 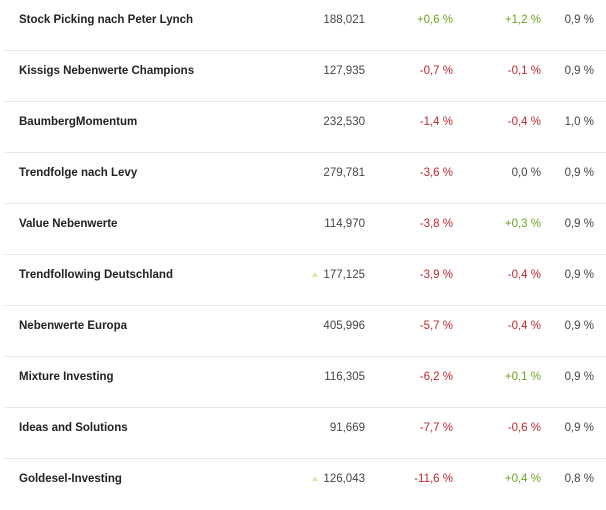 What do you see at coordinates (436, 326) in the screenshot?
I see `performance-period-1: -5,7 %` at bounding box center [436, 326].